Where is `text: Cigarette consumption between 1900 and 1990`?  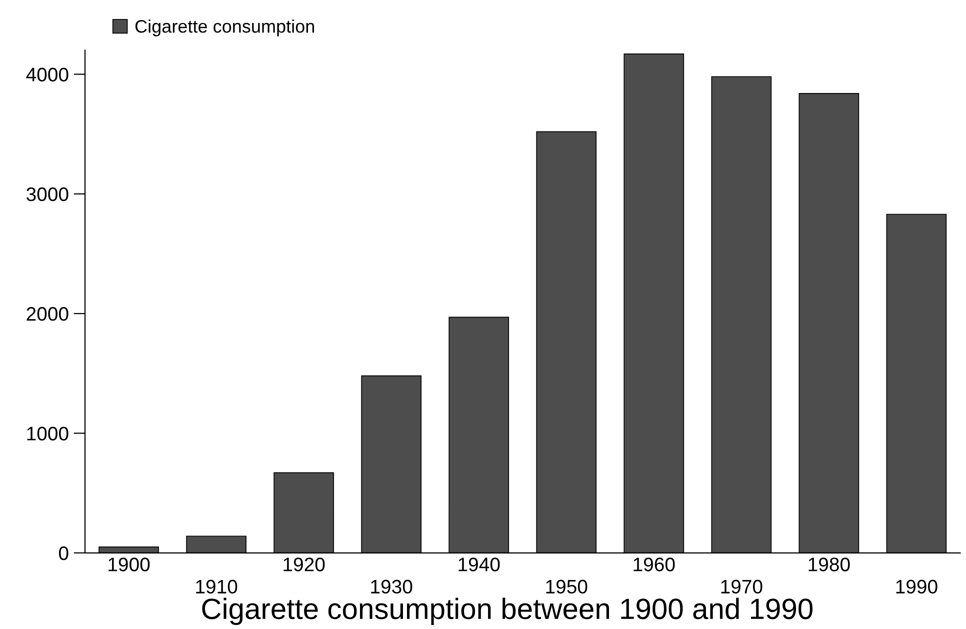
text: Cigarette consumption between 1900 and 1990 is located at coordinates (507, 611).